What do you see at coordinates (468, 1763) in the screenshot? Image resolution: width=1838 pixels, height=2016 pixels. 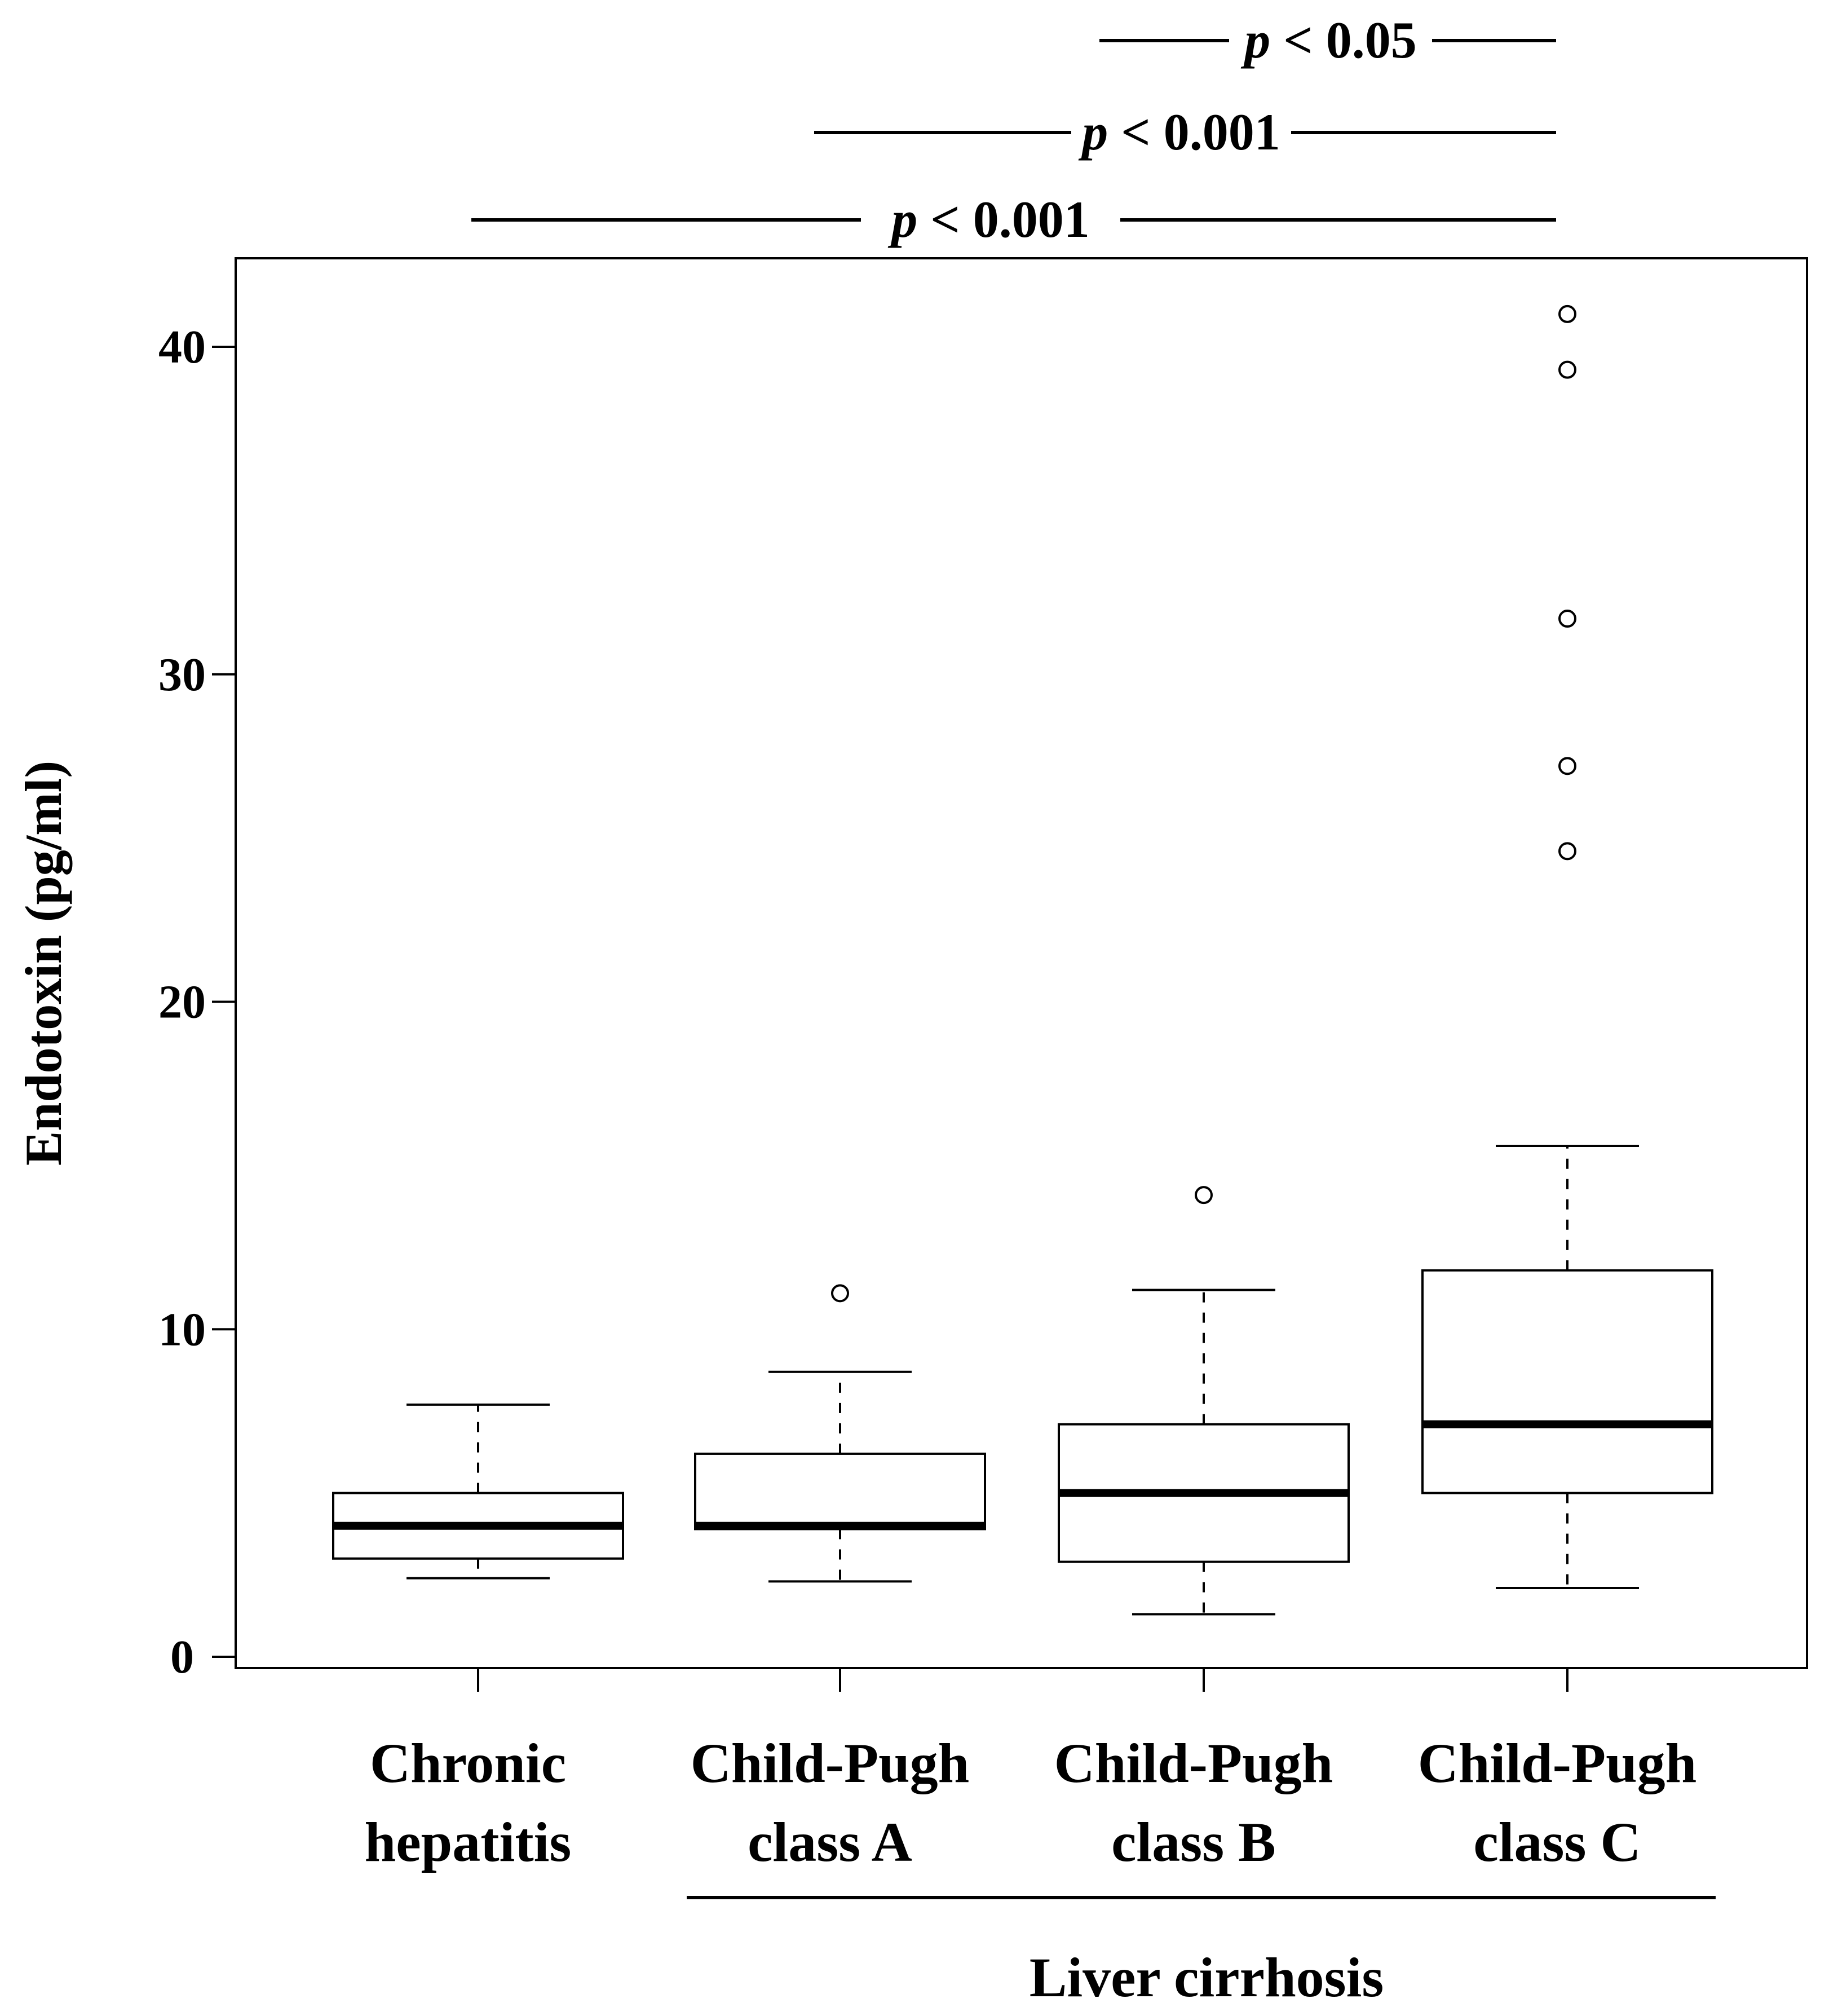 I see `x-category-label-line1: Chronic` at bounding box center [468, 1763].